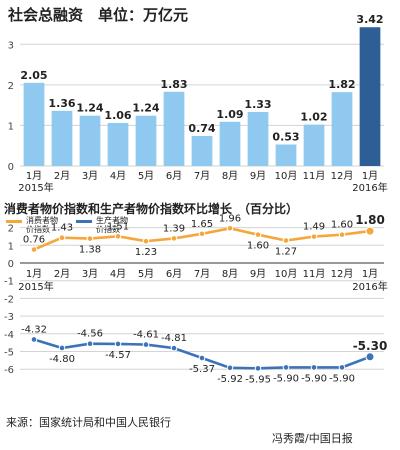 Image resolution: width=400 pixels, height=450 pixels. I want to click on data-label: 3.42, so click(369, 19).